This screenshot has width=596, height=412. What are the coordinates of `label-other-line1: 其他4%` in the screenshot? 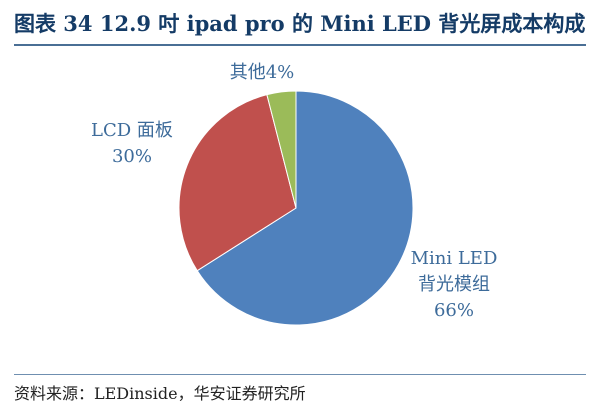 It's located at (262, 72).